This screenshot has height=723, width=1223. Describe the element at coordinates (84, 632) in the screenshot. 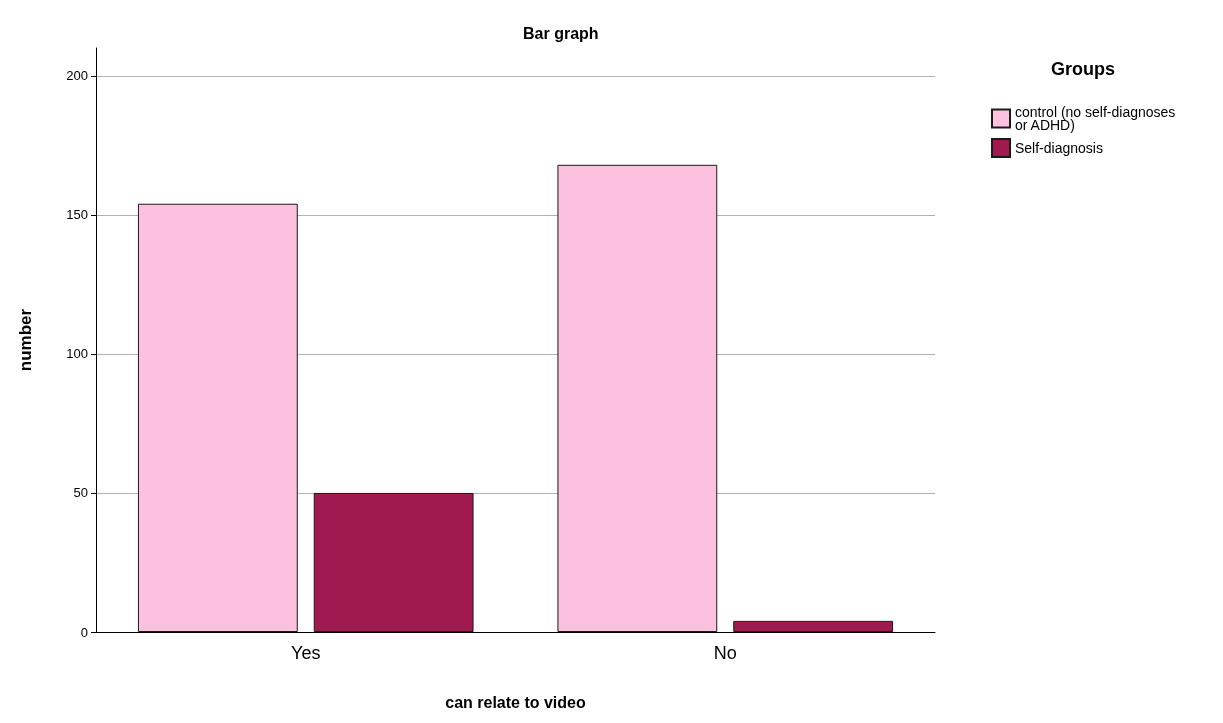

I see `y-tick-label: 0` at that location.